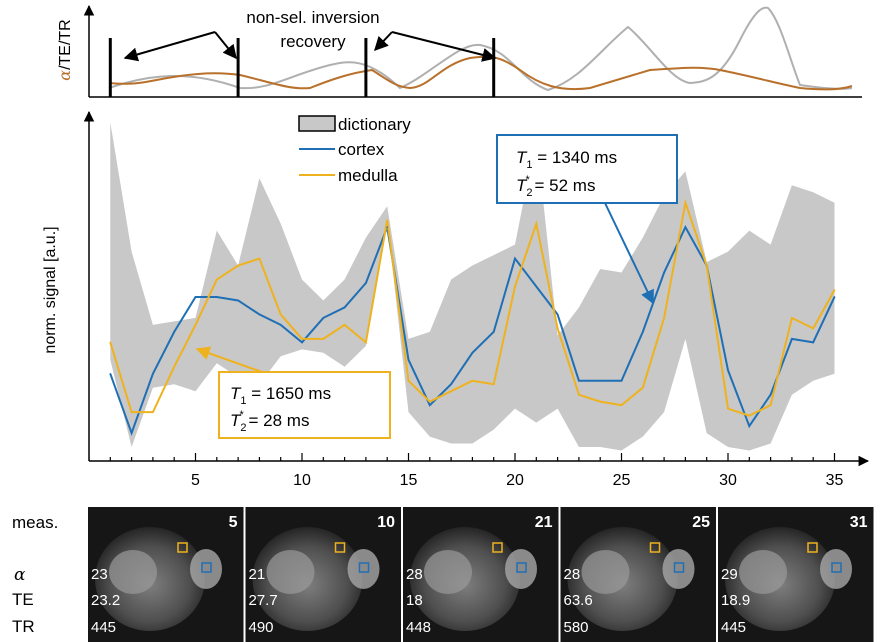 The image size is (881, 642). Describe the element at coordinates (195, 480) in the screenshot. I see `x-tick-label: 5` at that location.